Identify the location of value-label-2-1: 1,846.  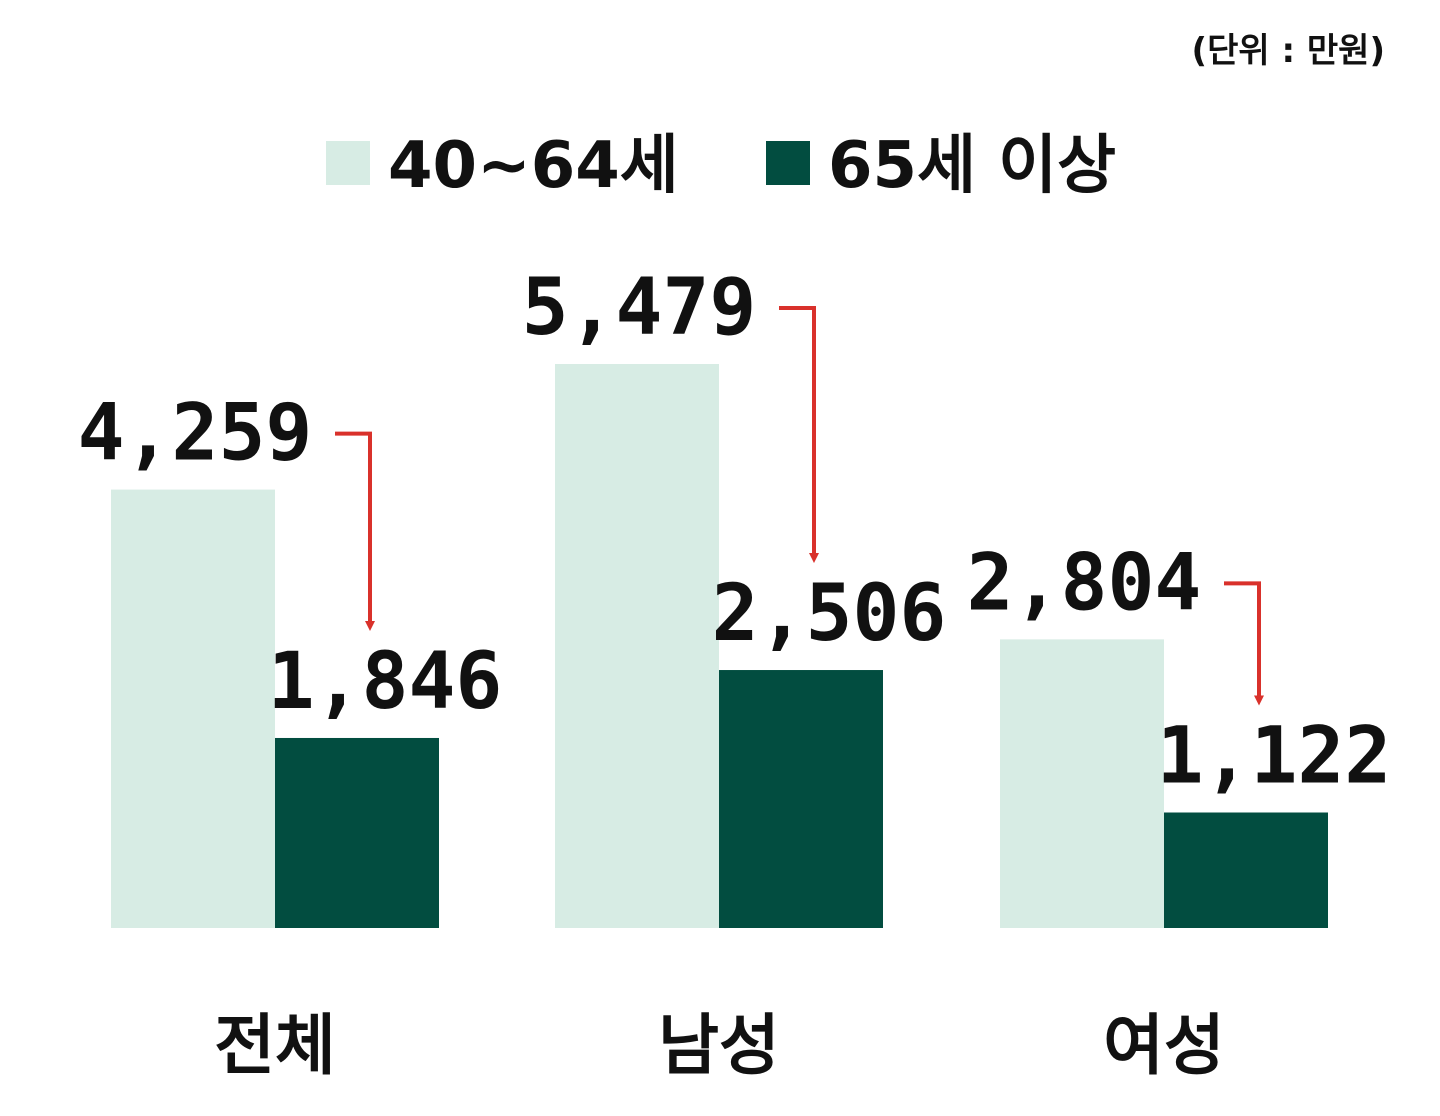
(385, 682).